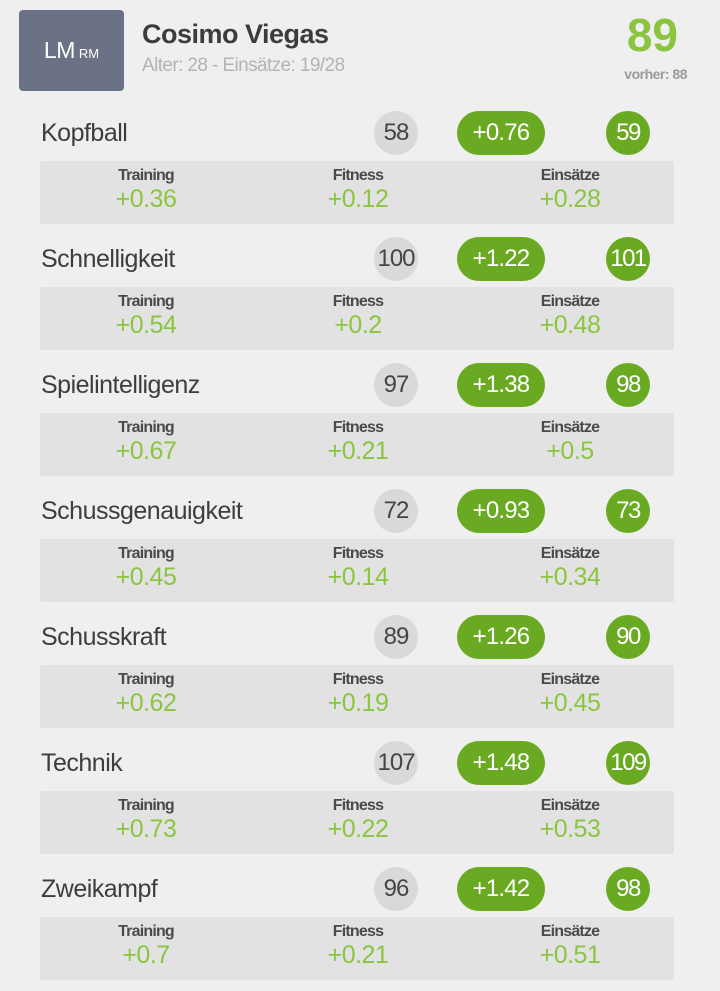 This screenshot has height=991, width=720. Describe the element at coordinates (570, 451) in the screenshot. I see `einsaetze-value: +0.5` at that location.